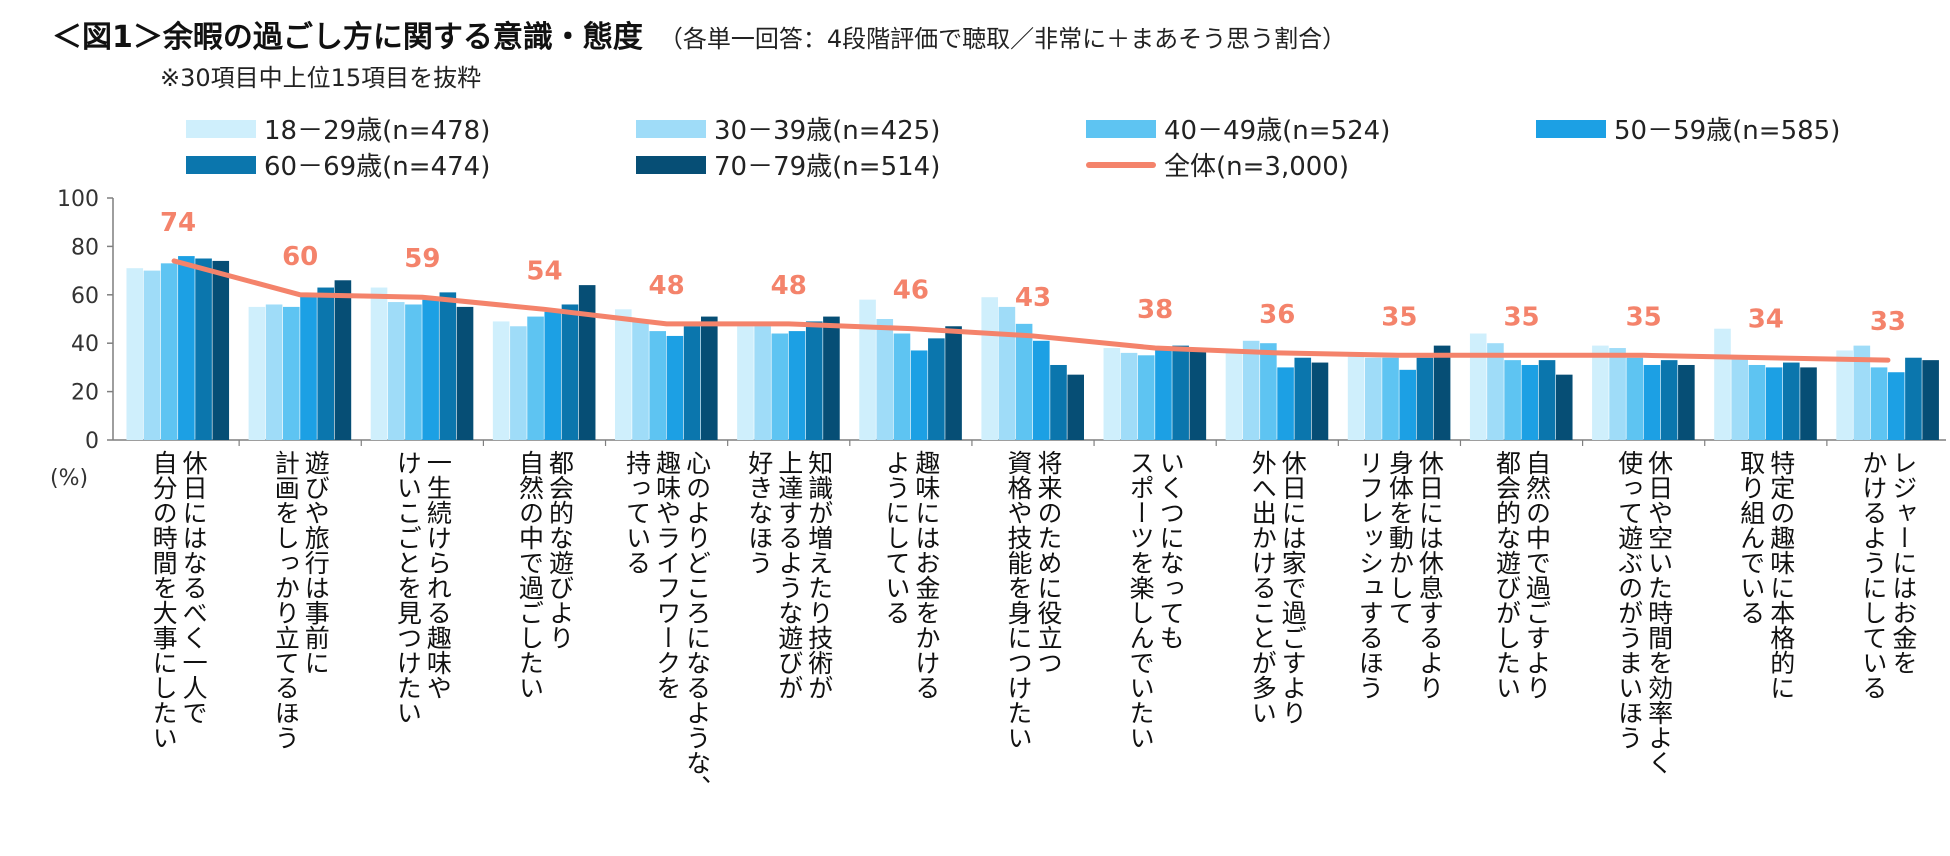 This screenshot has width=1950, height=856. What do you see at coordinates (1400, 575) in the screenshot?
I see `category-label: 休日には休息するより 身体を動かして リフレッシュするほう` at bounding box center [1400, 575].